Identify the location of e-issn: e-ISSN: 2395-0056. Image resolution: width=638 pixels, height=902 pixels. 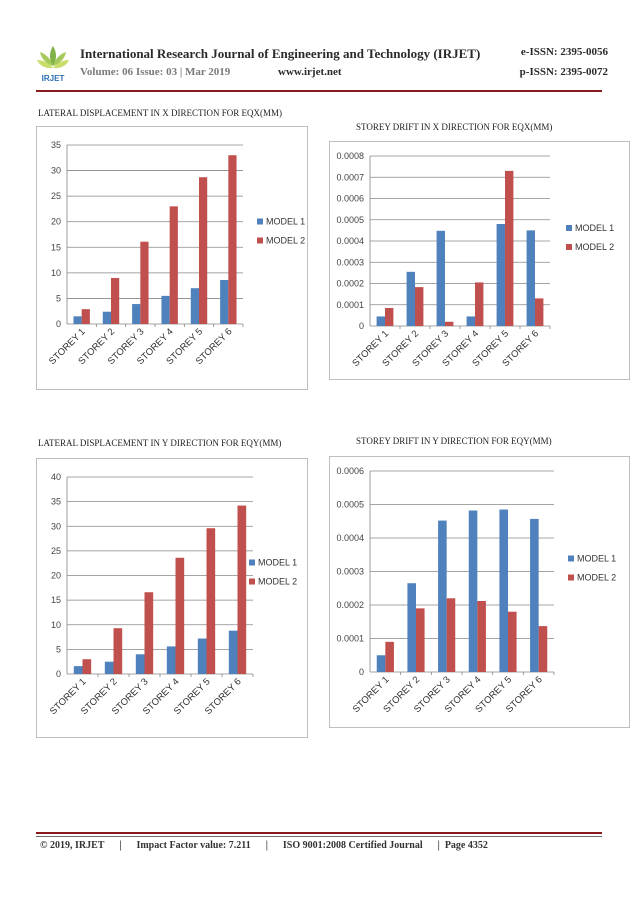
(564, 52).